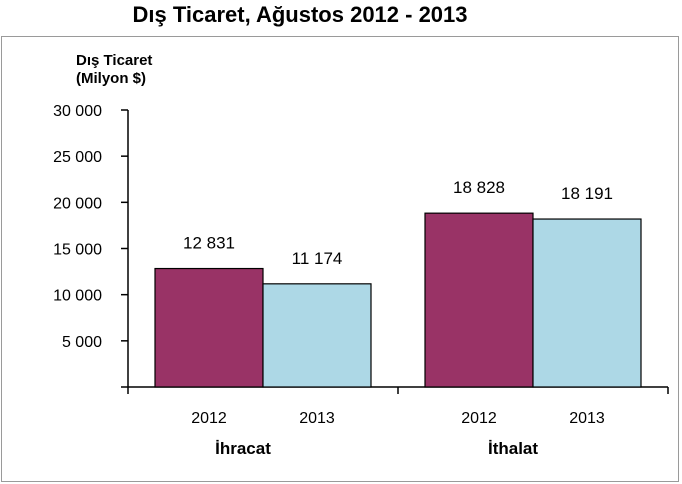 The width and height of the screenshot is (682, 484). Describe the element at coordinates (513, 448) in the screenshot. I see `category-label: İthalat` at that location.